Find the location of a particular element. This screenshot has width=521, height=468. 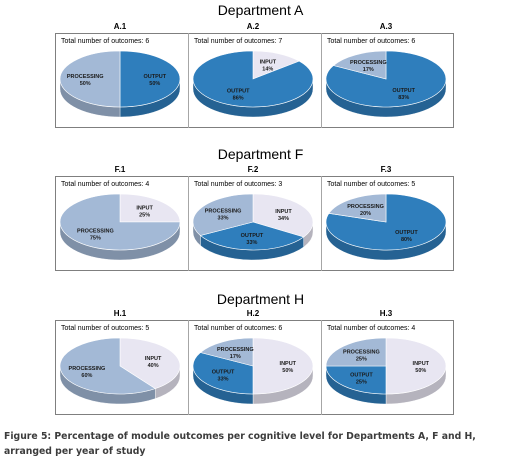

slice-value: 60% is located at coordinates (86, 376).